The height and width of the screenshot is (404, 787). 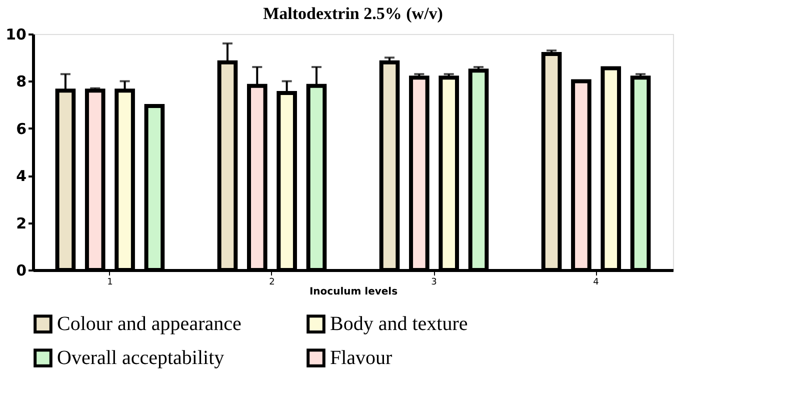 I want to click on y-tick-label: 6, so click(x=21, y=129).